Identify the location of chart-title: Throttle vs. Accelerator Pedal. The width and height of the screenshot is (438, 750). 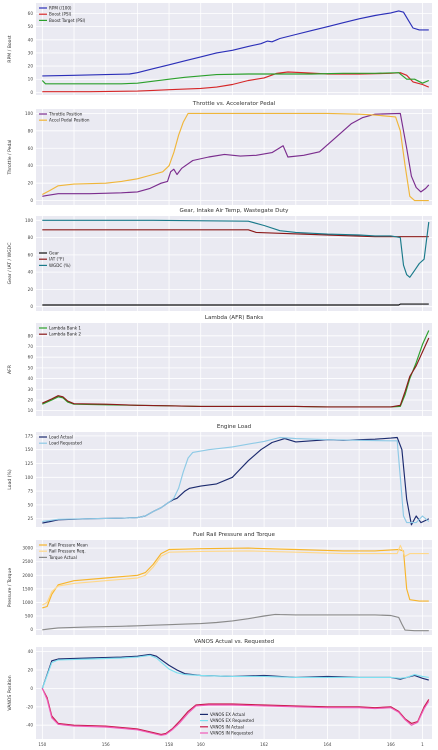
(234, 104).